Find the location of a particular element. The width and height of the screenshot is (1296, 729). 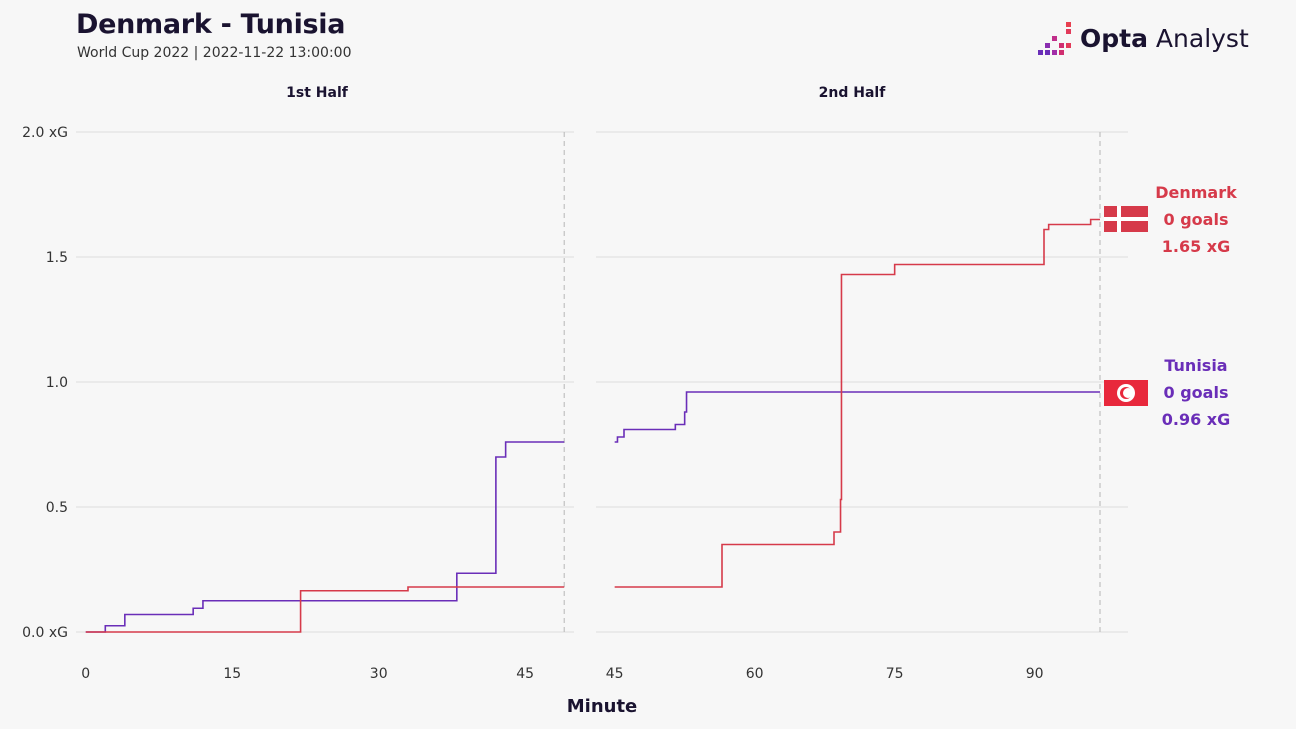

denmark-flag-icon is located at coordinates (1126, 219).